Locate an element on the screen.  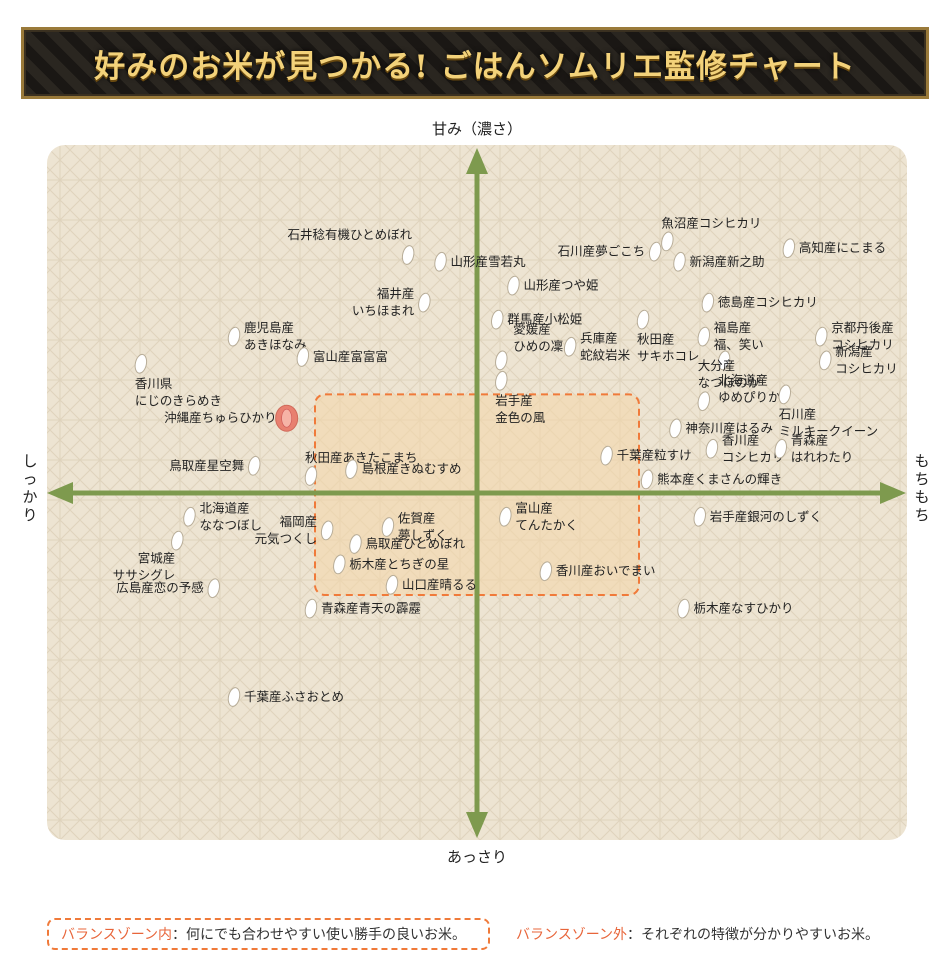
rice-point: 北海道産ななつぼし is located at coordinates (222, 516).